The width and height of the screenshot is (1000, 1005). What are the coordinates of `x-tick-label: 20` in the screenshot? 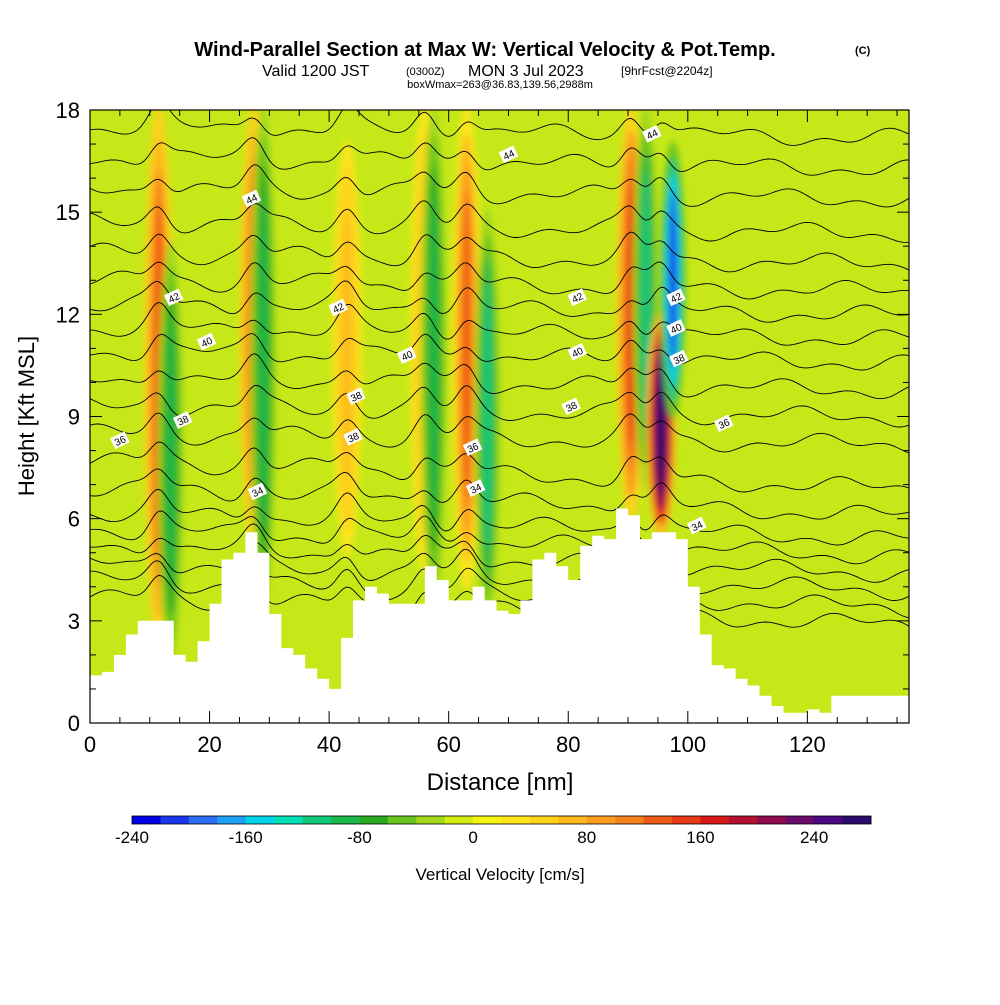 It's located at (209, 744).